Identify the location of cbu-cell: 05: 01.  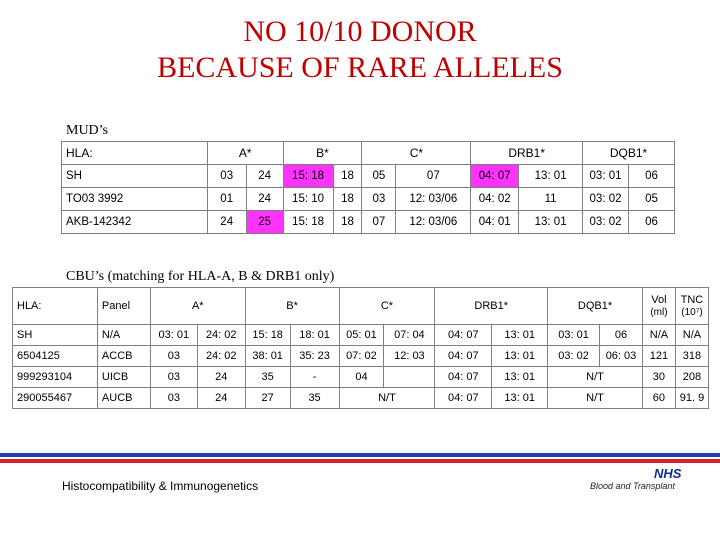
(361, 335).